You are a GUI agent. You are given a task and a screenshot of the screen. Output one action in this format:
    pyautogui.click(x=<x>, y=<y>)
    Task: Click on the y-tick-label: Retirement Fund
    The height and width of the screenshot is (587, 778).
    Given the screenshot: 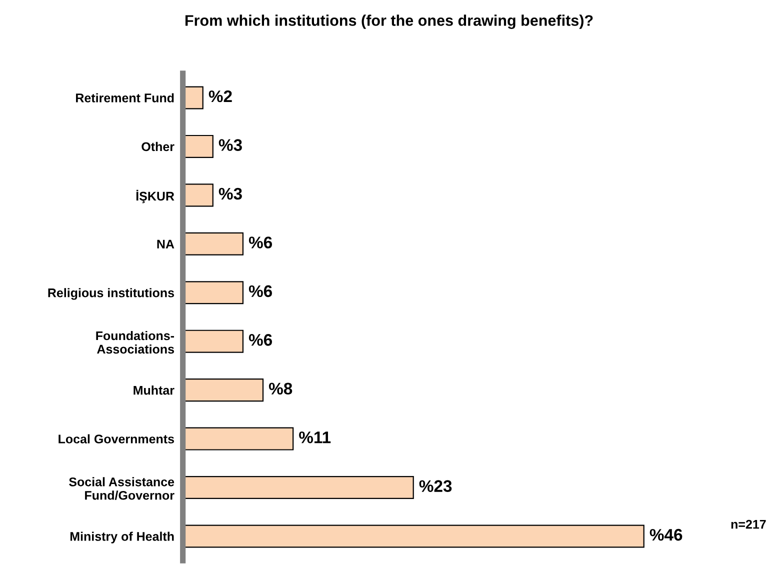 What is the action you would take?
    pyautogui.click(x=125, y=97)
    